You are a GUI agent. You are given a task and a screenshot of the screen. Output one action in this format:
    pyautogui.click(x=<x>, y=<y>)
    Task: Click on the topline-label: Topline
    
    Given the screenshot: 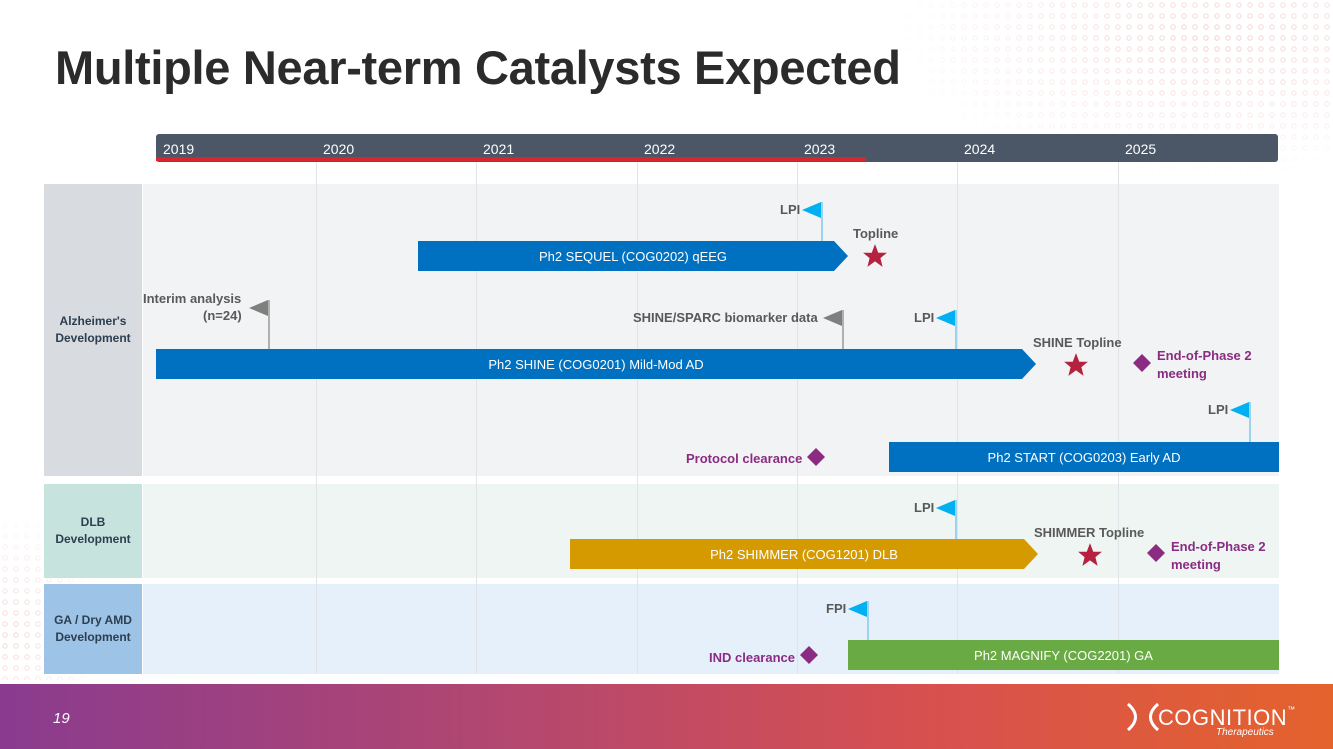 What is the action you would take?
    pyautogui.click(x=876, y=233)
    